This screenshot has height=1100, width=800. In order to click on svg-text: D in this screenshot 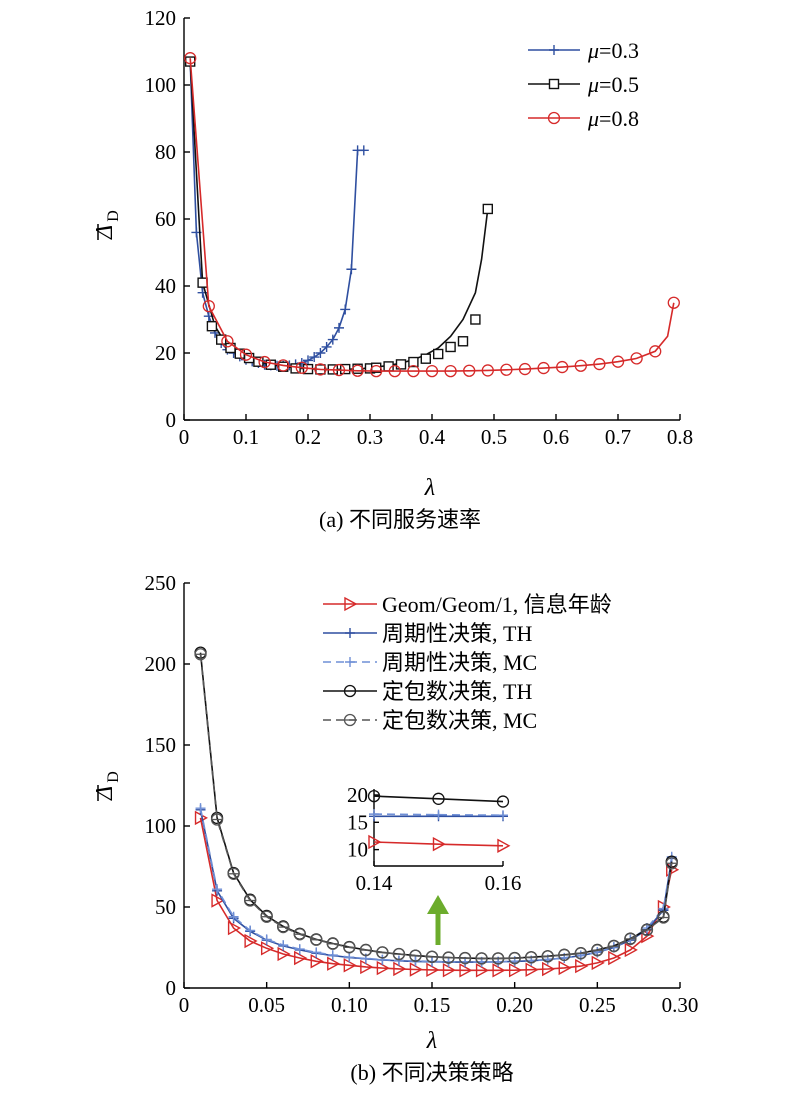, I will do `click(113, 216)`.